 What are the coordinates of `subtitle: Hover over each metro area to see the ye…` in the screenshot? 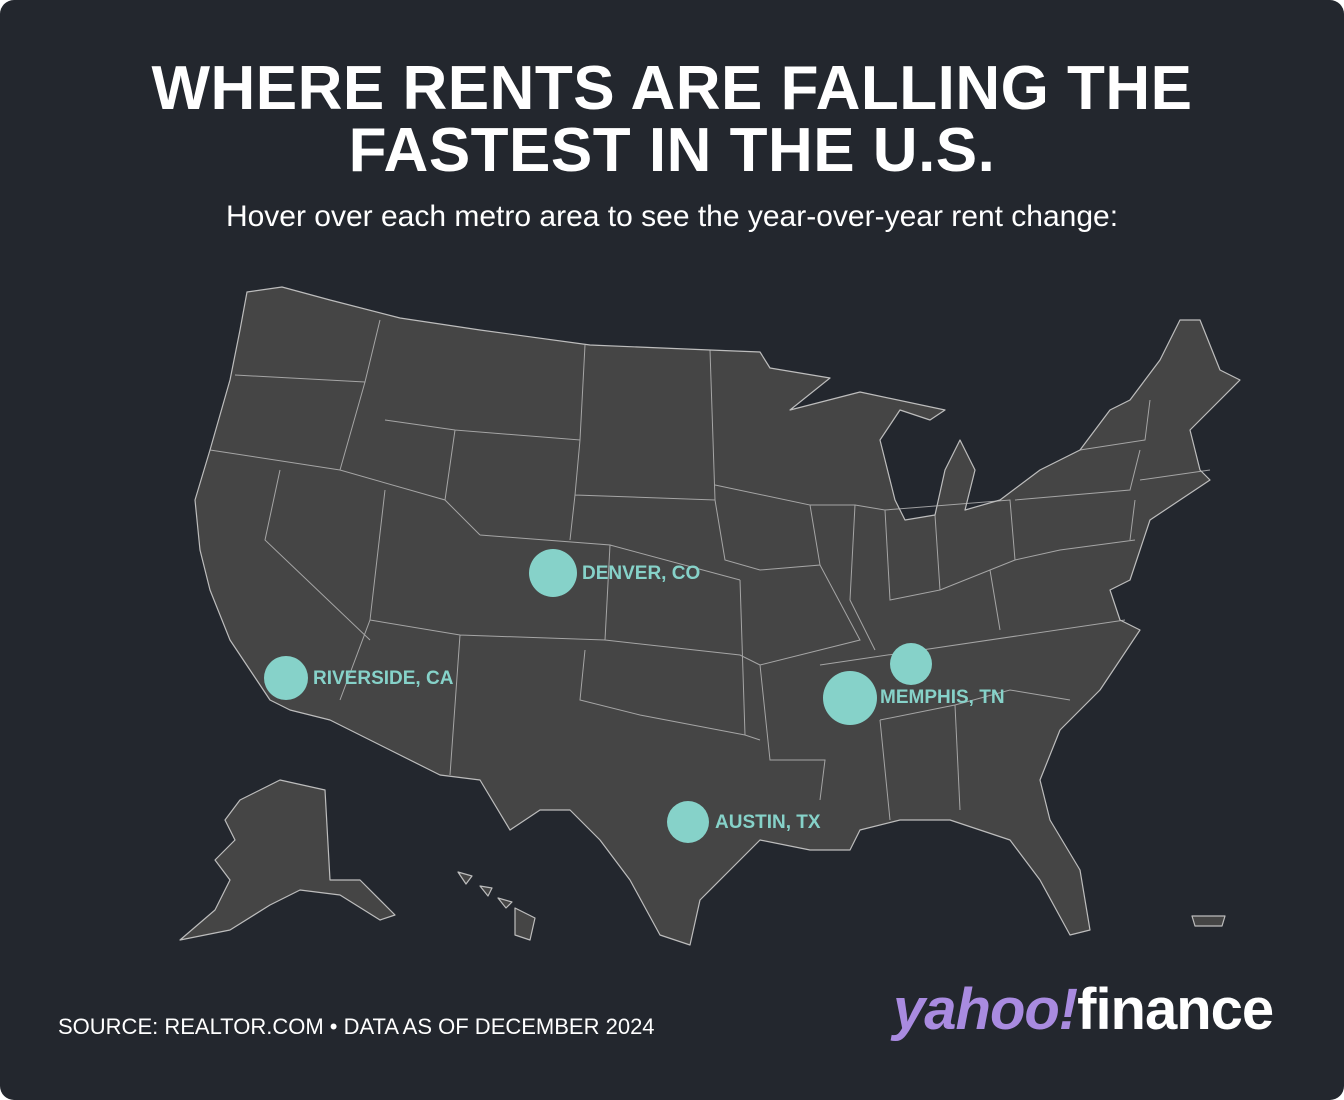 It's located at (672, 216).